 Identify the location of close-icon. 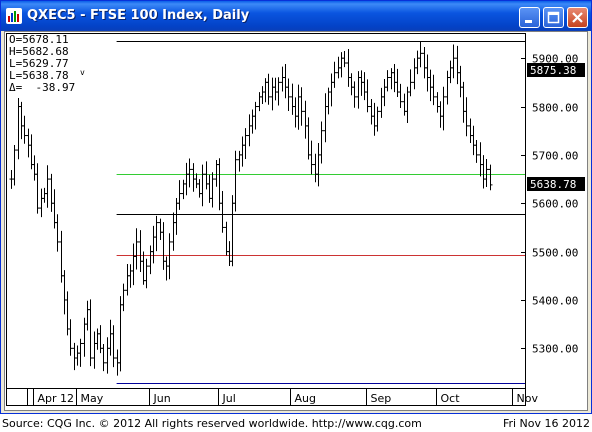
(577, 17).